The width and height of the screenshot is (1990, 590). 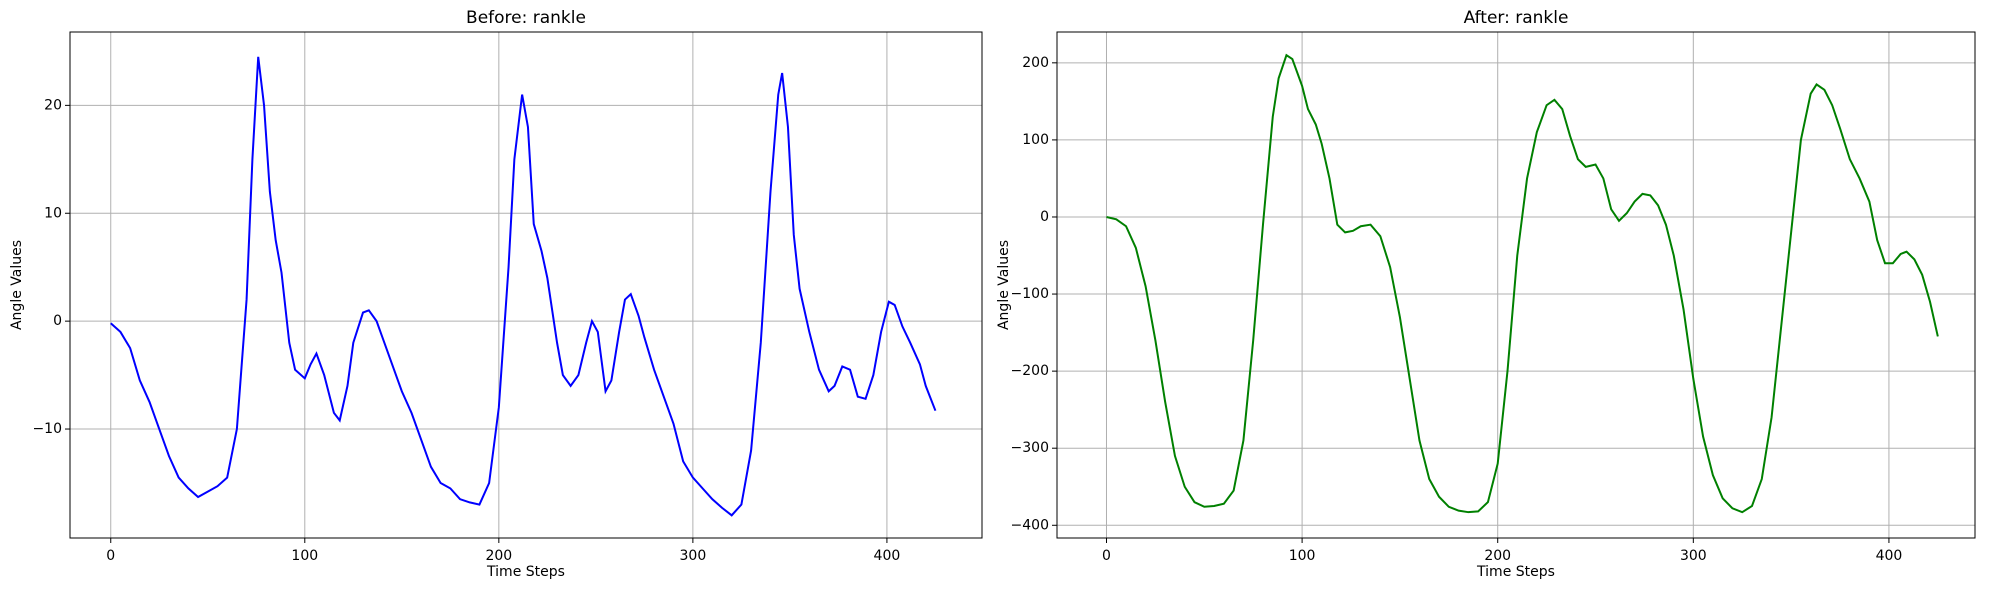 I want to click on y-tick-label: 20, so click(x=53, y=105).